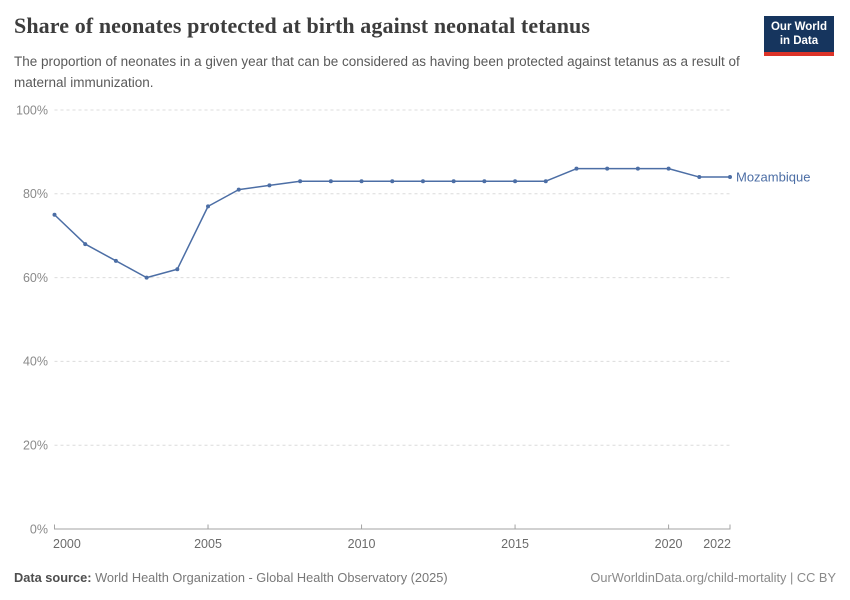 The height and width of the screenshot is (600, 850). Describe the element at coordinates (669, 544) in the screenshot. I see `x-tick-label: 2020` at that location.